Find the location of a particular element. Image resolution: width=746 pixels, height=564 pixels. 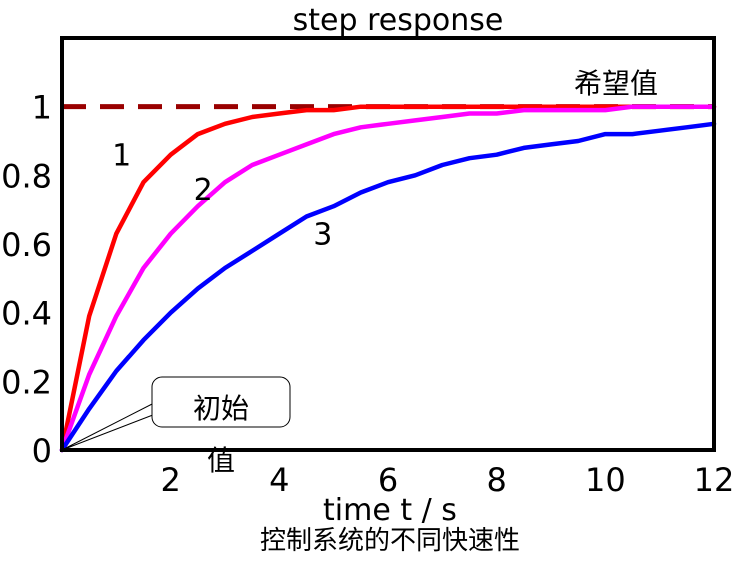

x-tick-label: 10 is located at coordinates (605, 480).